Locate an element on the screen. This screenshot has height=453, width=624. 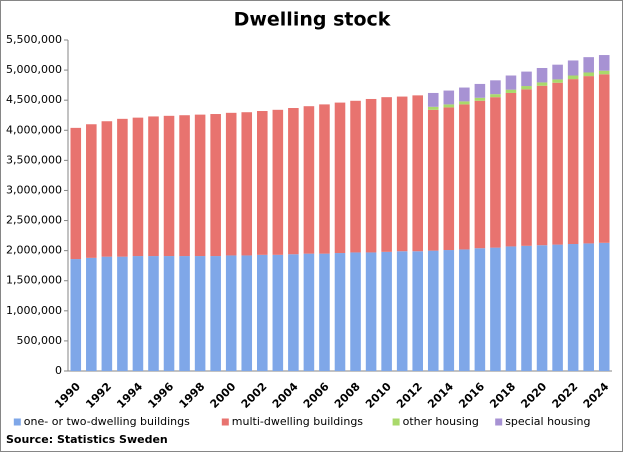
y-tick-label: 5,000,000 is located at coordinates (34, 69).